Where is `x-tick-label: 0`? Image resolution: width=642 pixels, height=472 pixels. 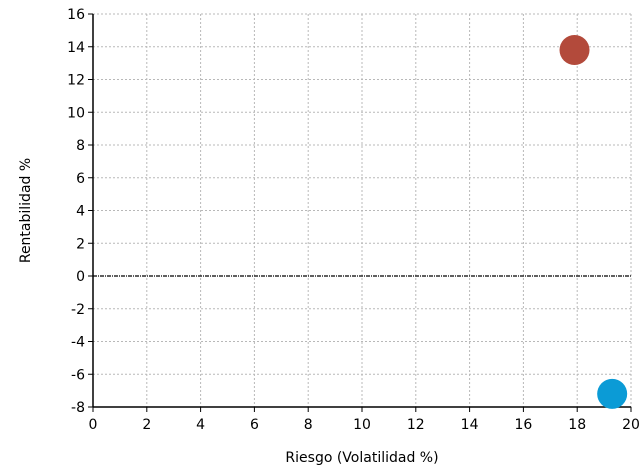 x-tick-label: 0 is located at coordinates (93, 425).